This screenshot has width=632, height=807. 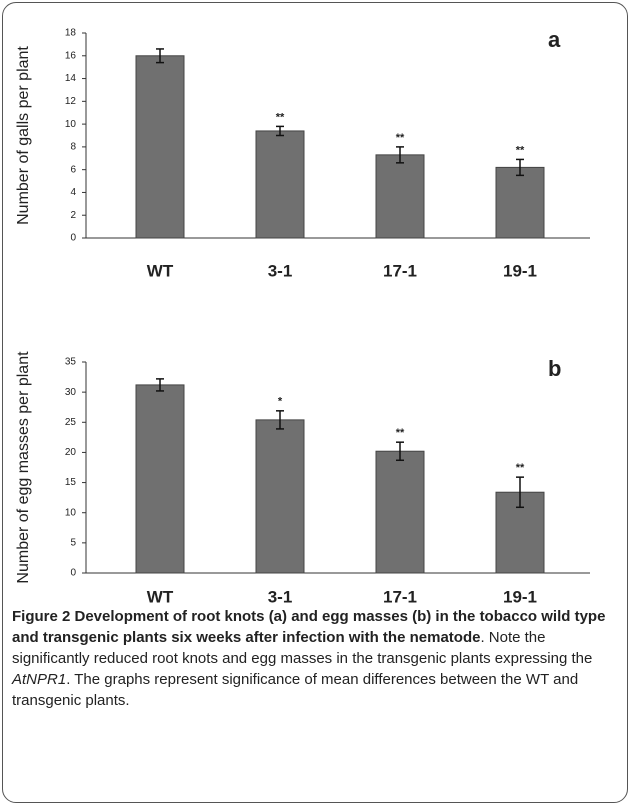 What do you see at coordinates (71, 78) in the screenshot?
I see `y-tick-label: 14` at bounding box center [71, 78].